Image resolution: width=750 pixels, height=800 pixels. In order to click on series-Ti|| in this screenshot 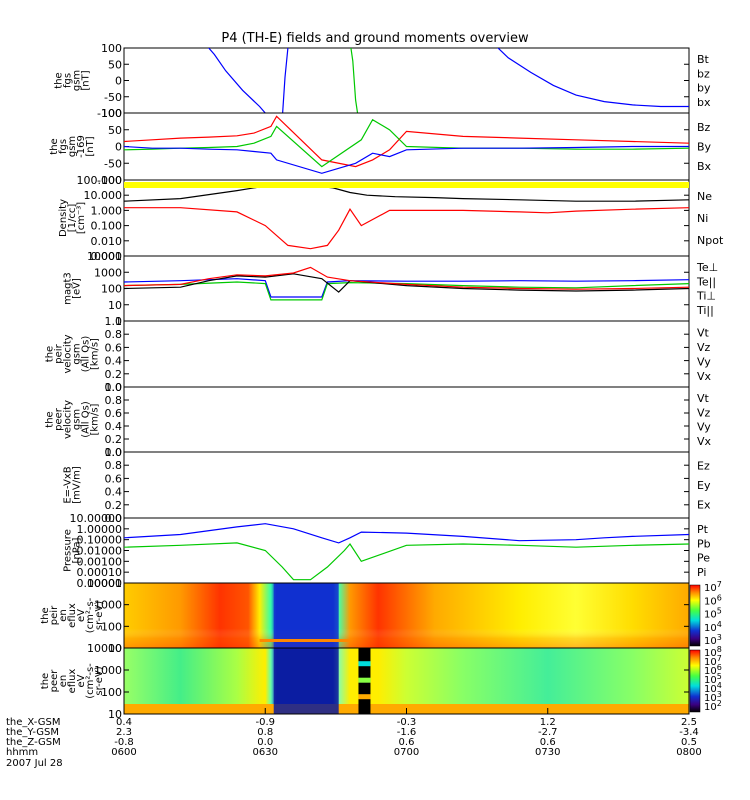, I will do `click(406, 291)`.